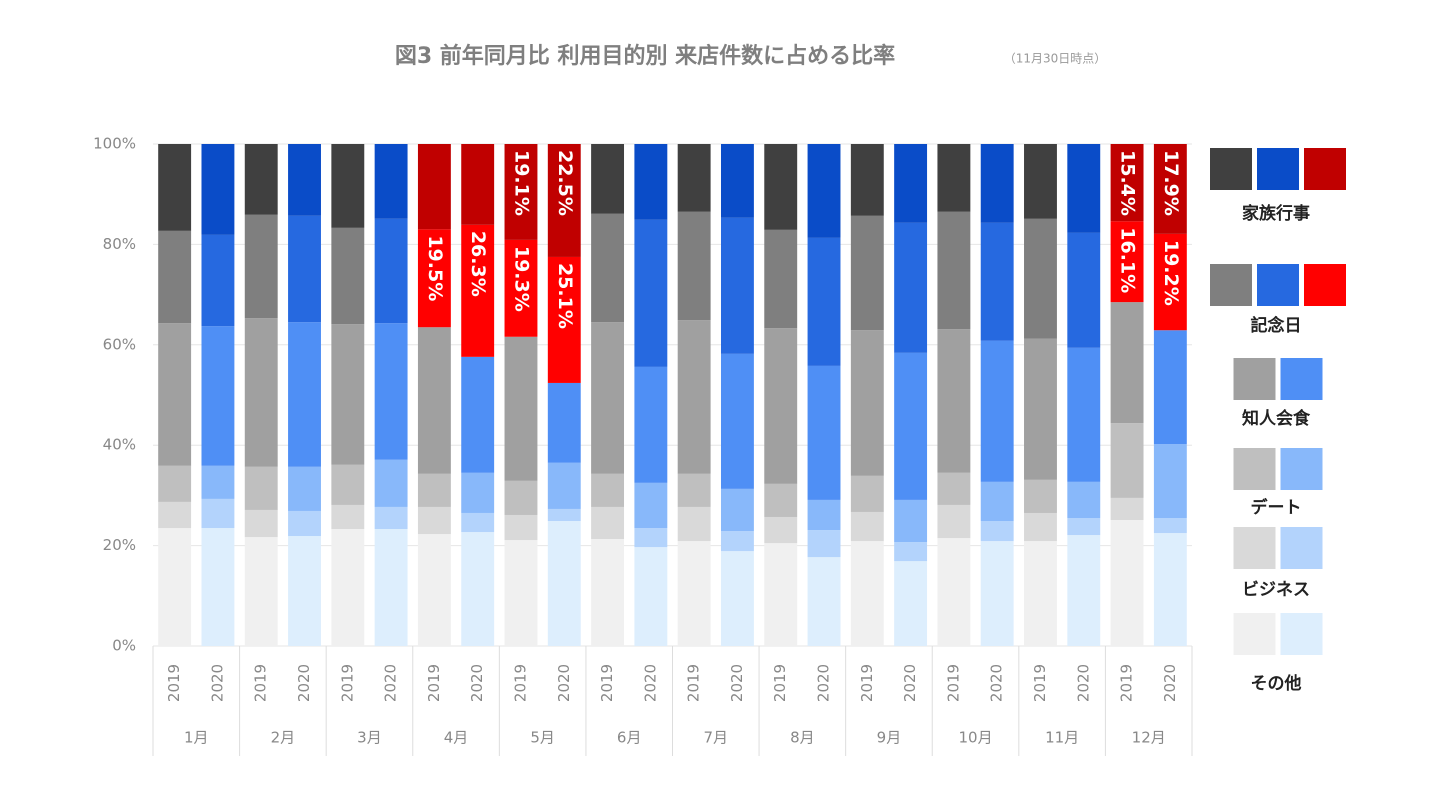 This screenshot has width=1440, height=810. I want to click on month-label: 6月, so click(629, 738).